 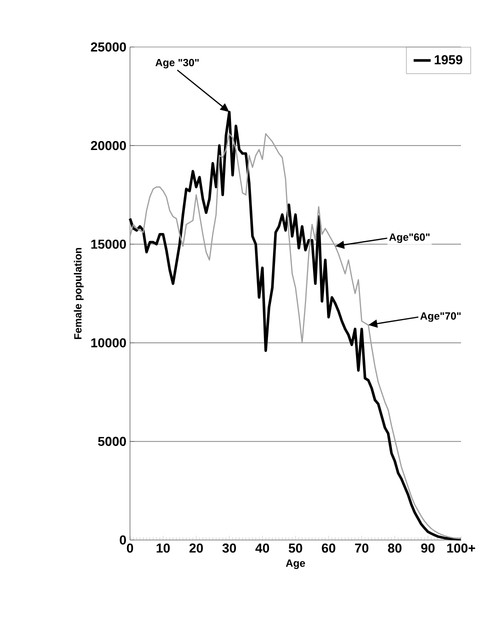 What do you see at coordinates (461, 548) in the screenshot?
I see `x-tick-label: 100+` at bounding box center [461, 548].